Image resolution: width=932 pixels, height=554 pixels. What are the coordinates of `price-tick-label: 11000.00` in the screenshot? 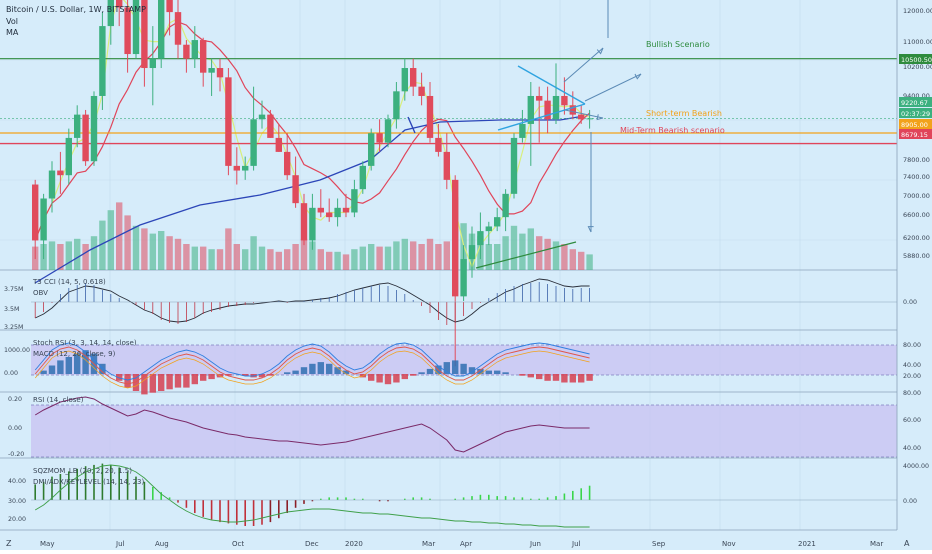 It's located at (917, 42).